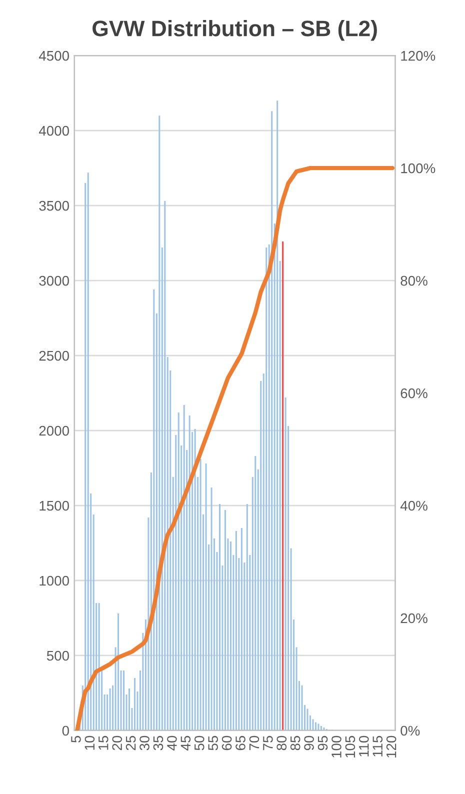 This screenshot has height=794, width=465. I want to click on y-tick-label: 2000, so click(54, 431).